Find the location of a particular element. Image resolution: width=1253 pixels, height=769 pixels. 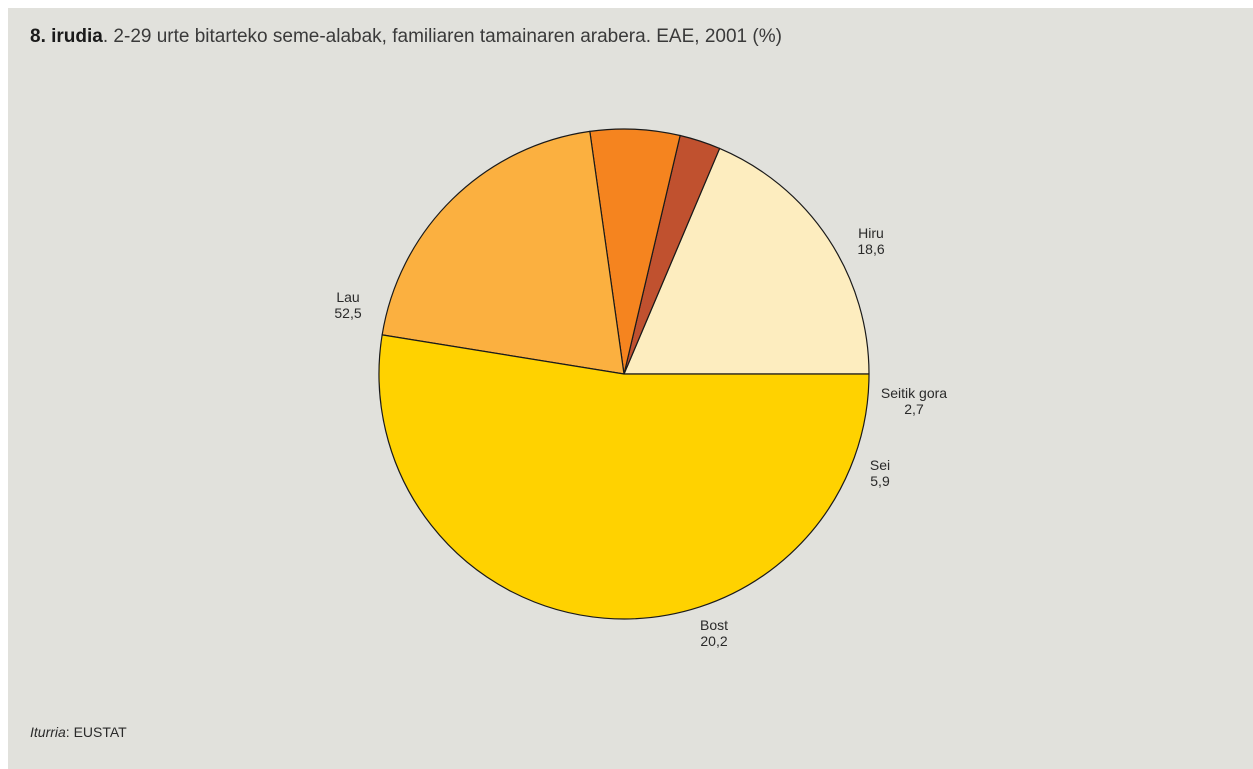

pie-slice-hiru is located at coordinates (746, 261).